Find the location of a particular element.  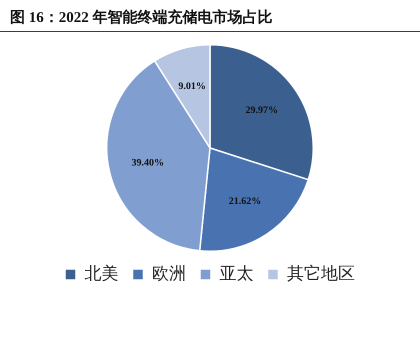

legend-label: 其它地区 is located at coordinates (321, 274).